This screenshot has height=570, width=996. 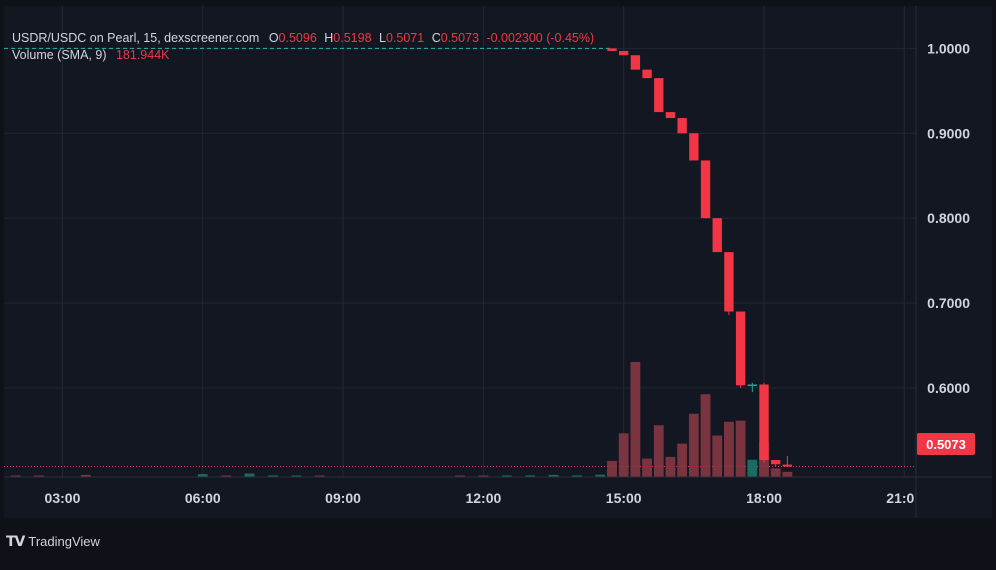 What do you see at coordinates (352, 38) in the screenshot?
I see `legend-high-value: 0.5198` at bounding box center [352, 38].